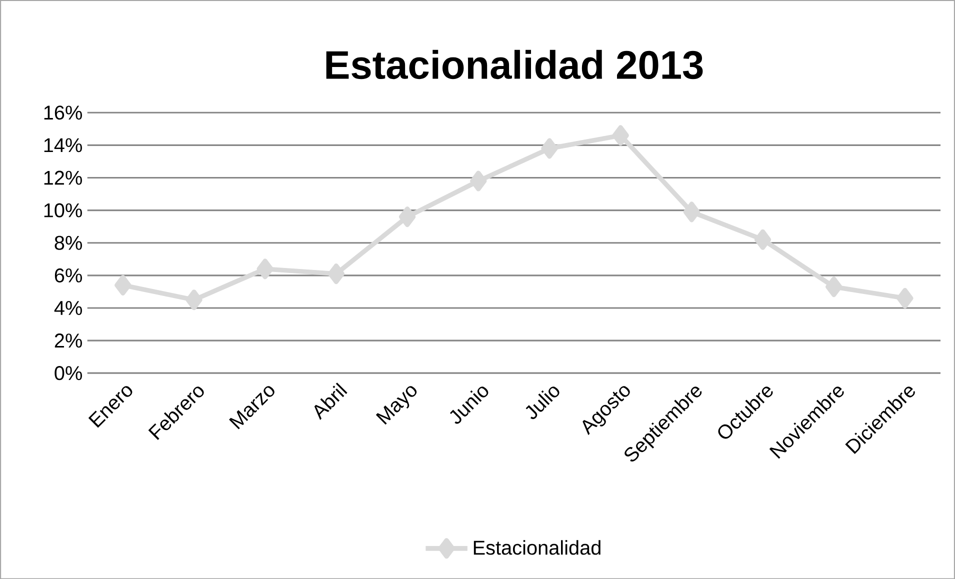 The height and width of the screenshot is (579, 955). Describe the element at coordinates (514, 64) in the screenshot. I see `chart-title: Estacionalidad 2013` at that location.